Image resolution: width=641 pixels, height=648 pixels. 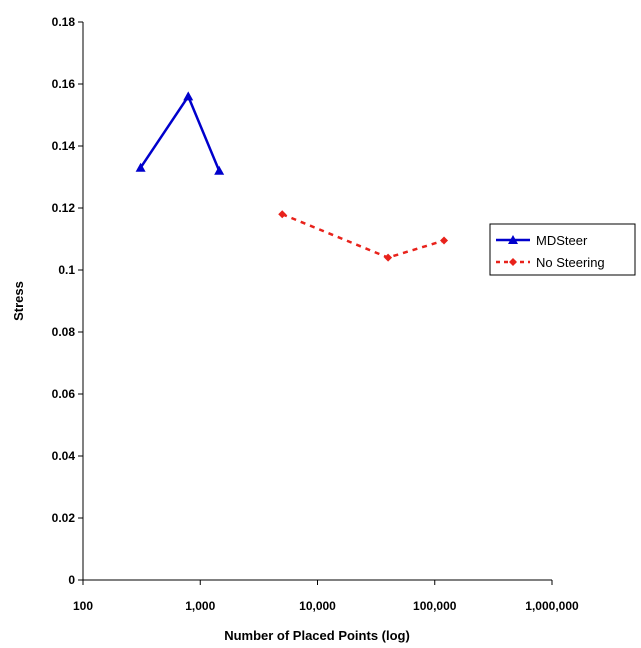 What do you see at coordinates (562, 240) in the screenshot?
I see `legend-label: MDSteer` at bounding box center [562, 240].